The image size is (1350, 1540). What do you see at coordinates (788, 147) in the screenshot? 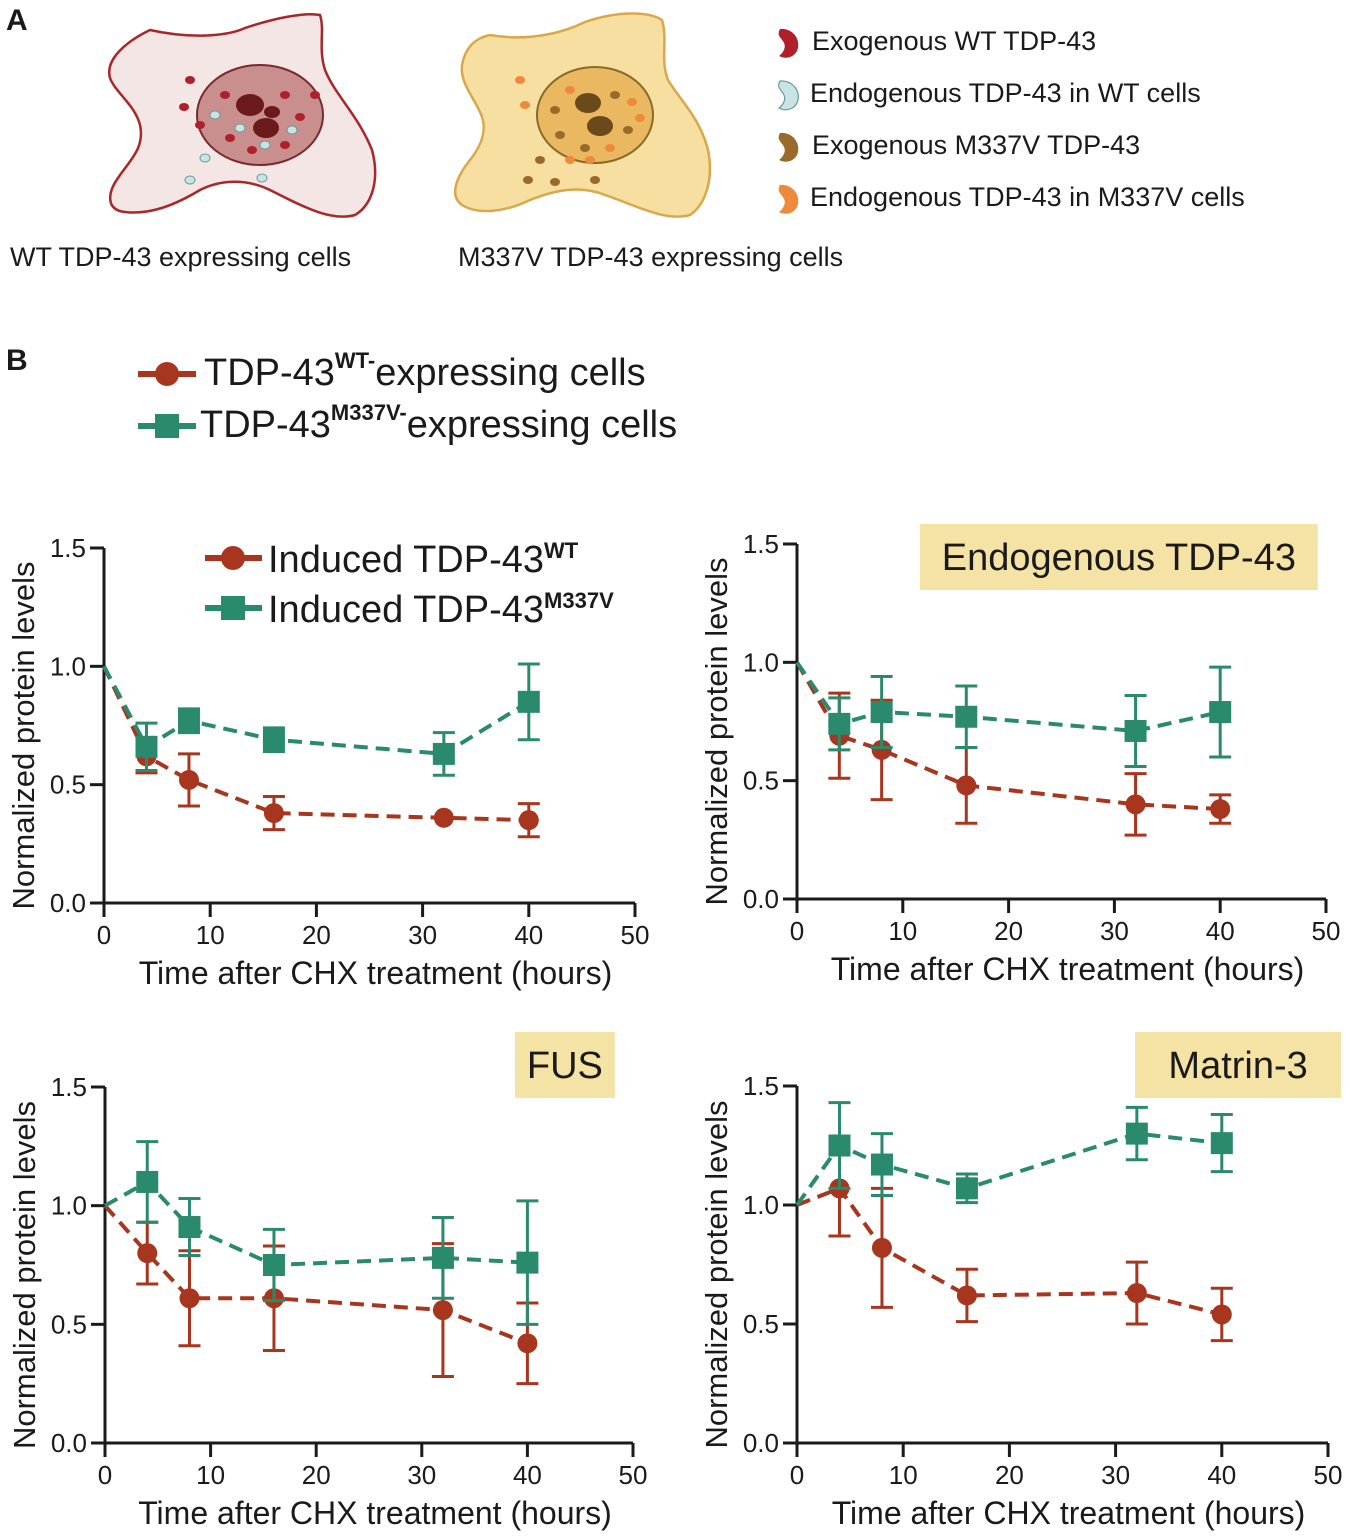
I see `protein-swatch-icon` at bounding box center [788, 147].